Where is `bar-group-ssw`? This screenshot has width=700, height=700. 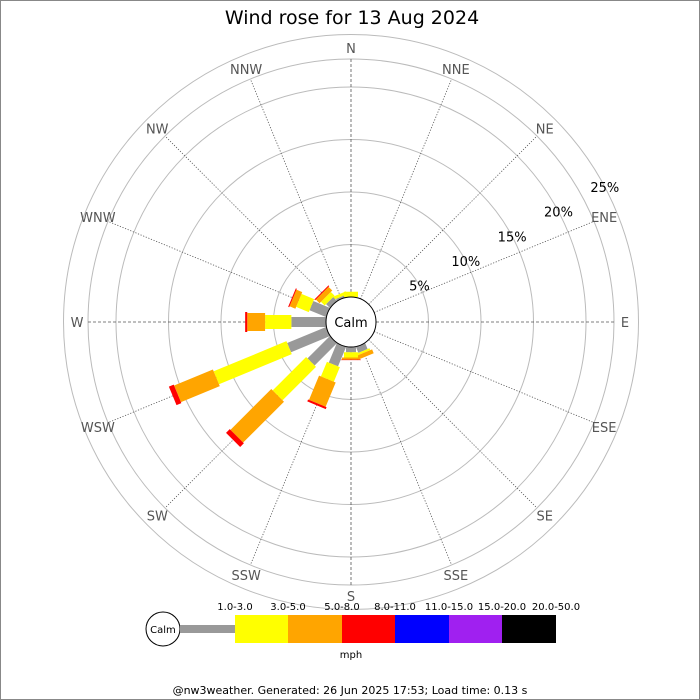 bar-group-ssw is located at coordinates (327, 376).